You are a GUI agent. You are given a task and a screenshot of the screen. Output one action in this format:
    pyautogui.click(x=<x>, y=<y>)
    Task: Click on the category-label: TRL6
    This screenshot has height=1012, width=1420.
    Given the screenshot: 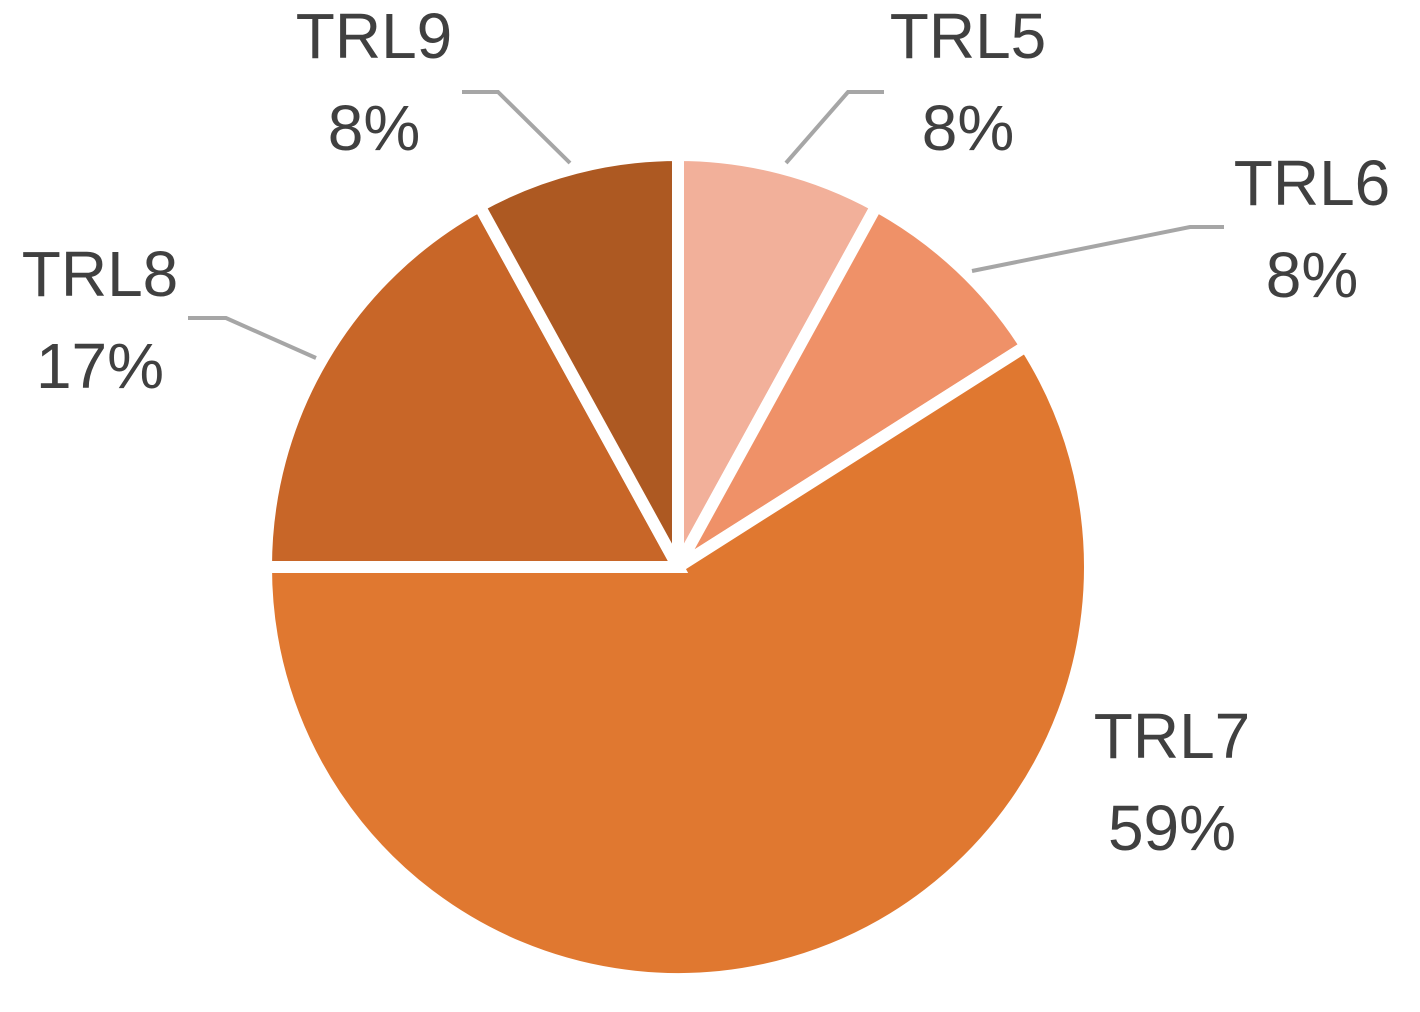 What is the action you would take?
    pyautogui.click(x=1312, y=183)
    